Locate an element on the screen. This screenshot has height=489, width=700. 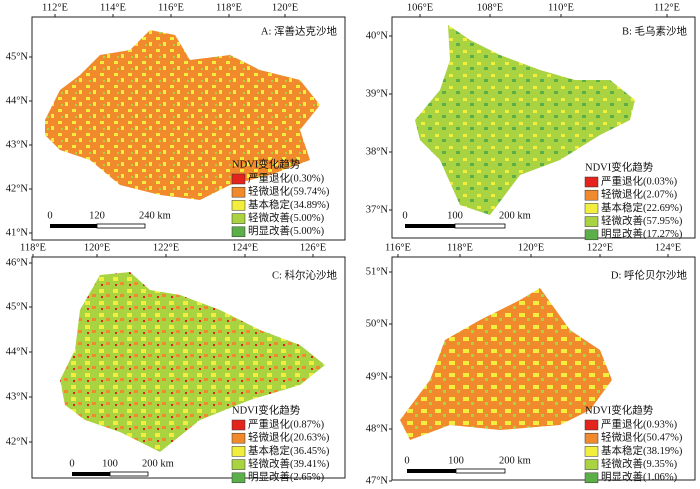
panel-label: B: 毛乌素沙地 is located at coordinates (655, 30).